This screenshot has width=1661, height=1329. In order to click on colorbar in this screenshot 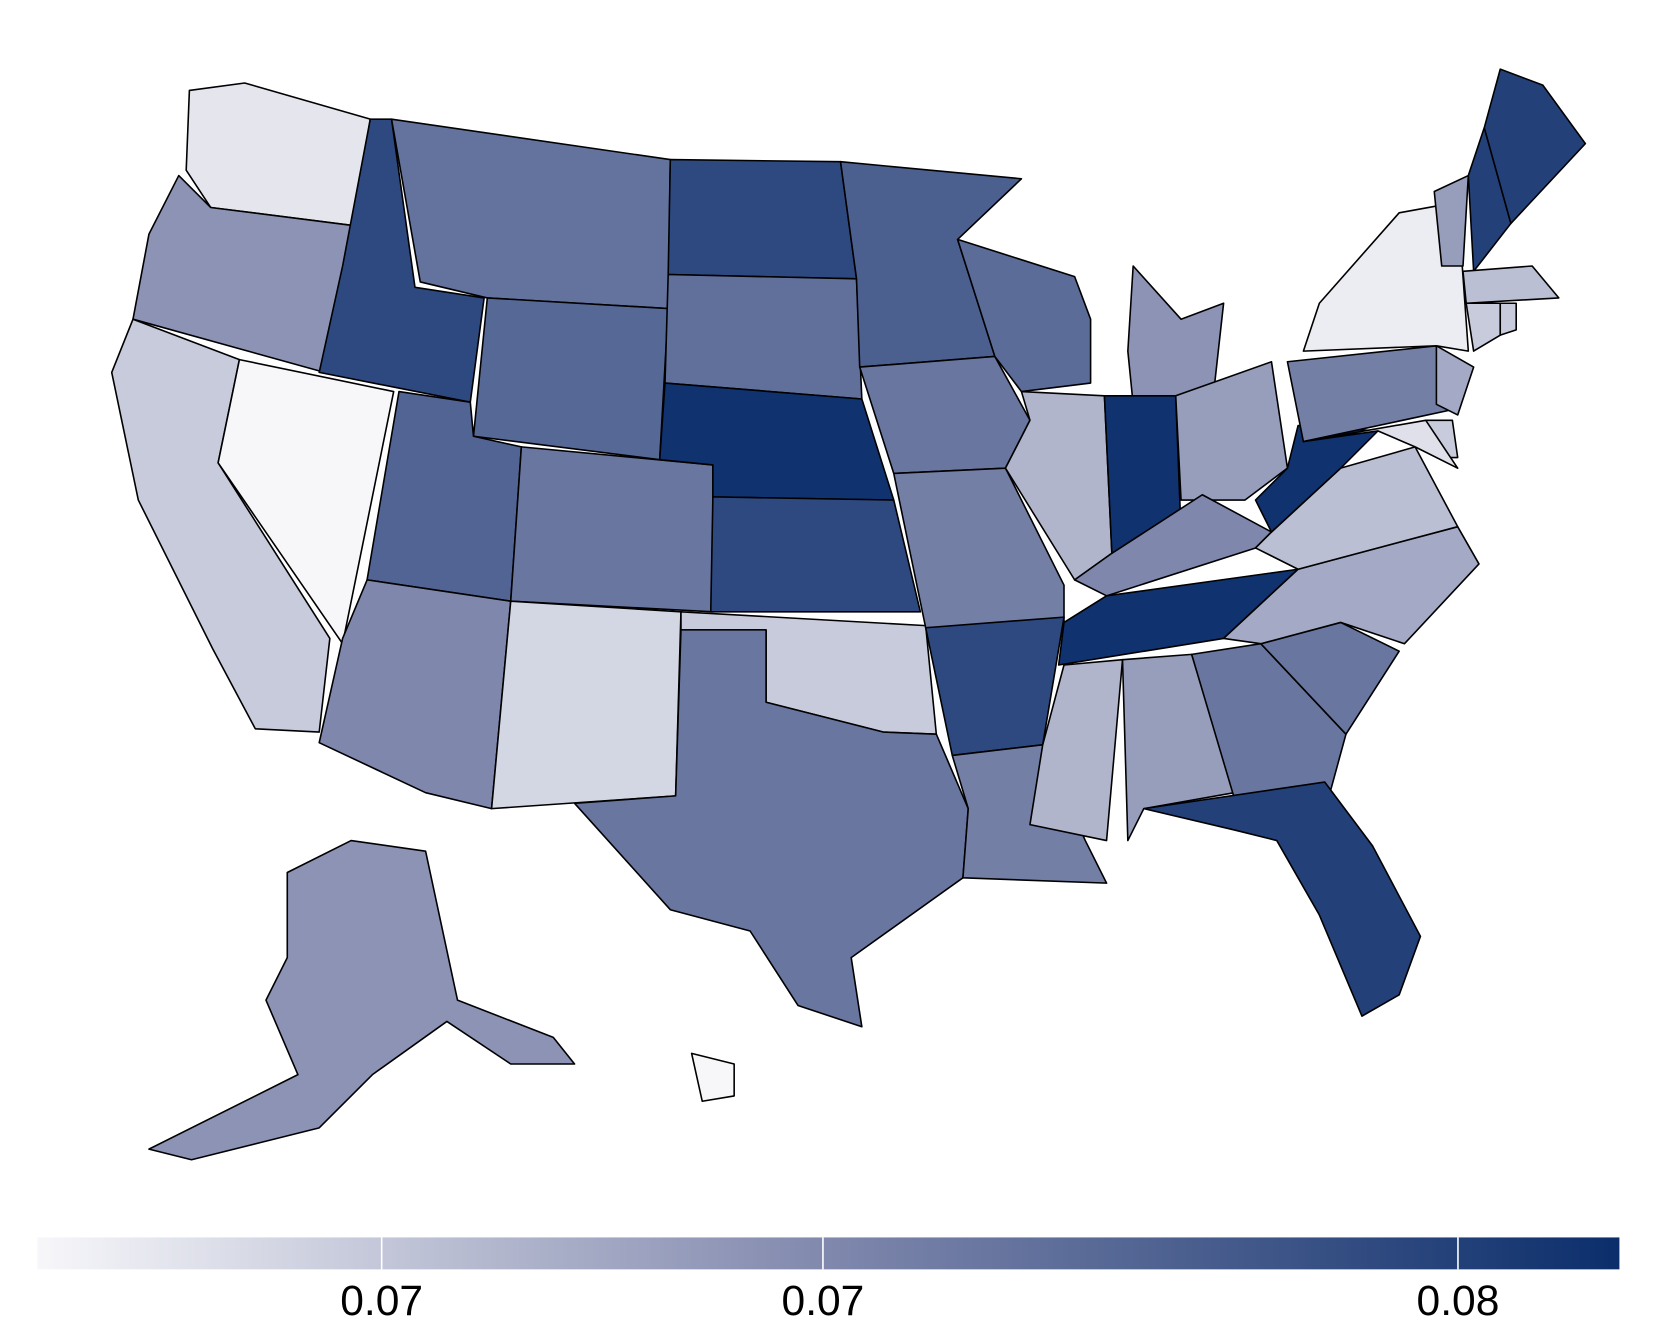, I will do `click(828, 1253)`.